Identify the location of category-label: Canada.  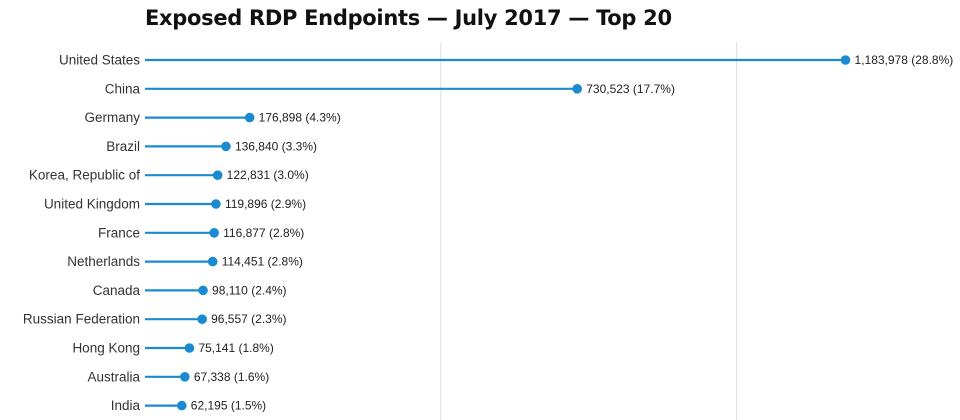
(117, 290).